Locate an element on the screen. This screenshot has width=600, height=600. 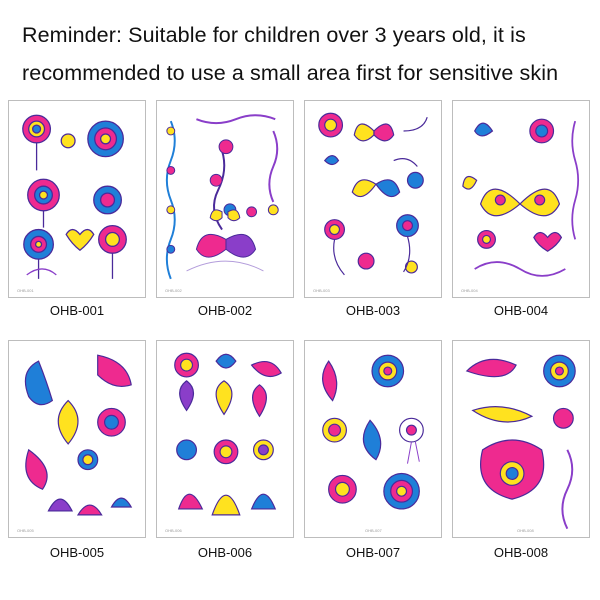
product-code: OHB-003 is located at coordinates (373, 310).